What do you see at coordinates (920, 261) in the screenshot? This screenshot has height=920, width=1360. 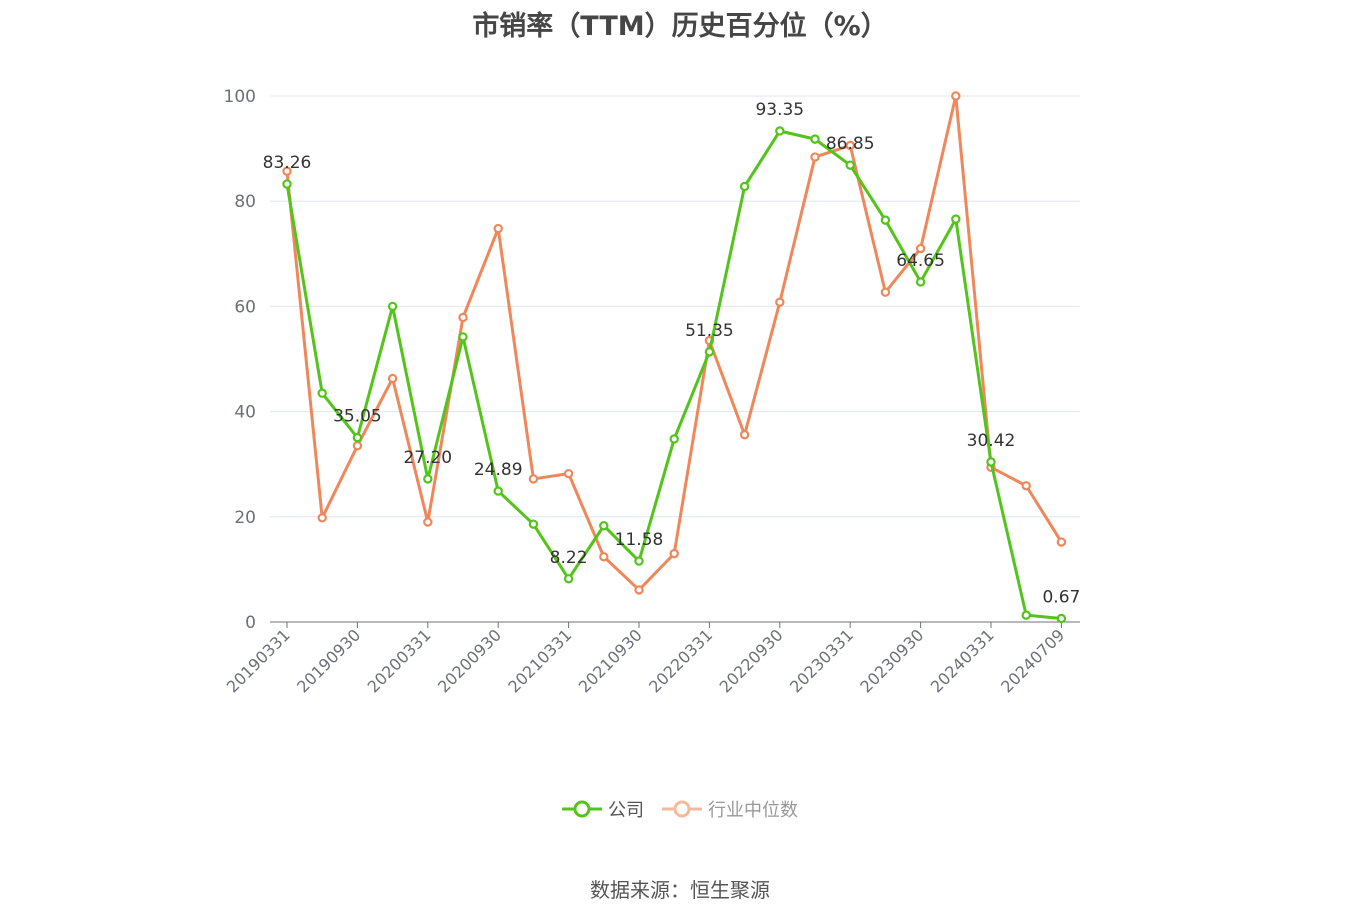 I see `company-data-label: 64.65` at bounding box center [920, 261].